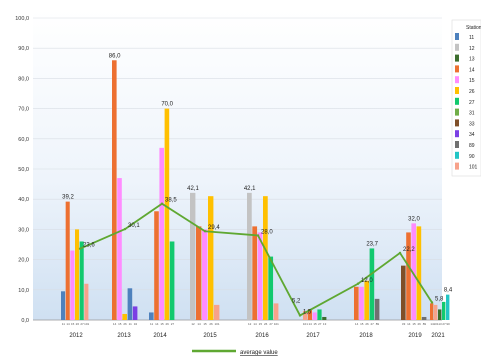 Image resolution: width=481 pixels, height=360 pixels. What do you see at coordinates (439, 299) in the screenshot?
I see `average-data-label: 5,8` at bounding box center [439, 299].